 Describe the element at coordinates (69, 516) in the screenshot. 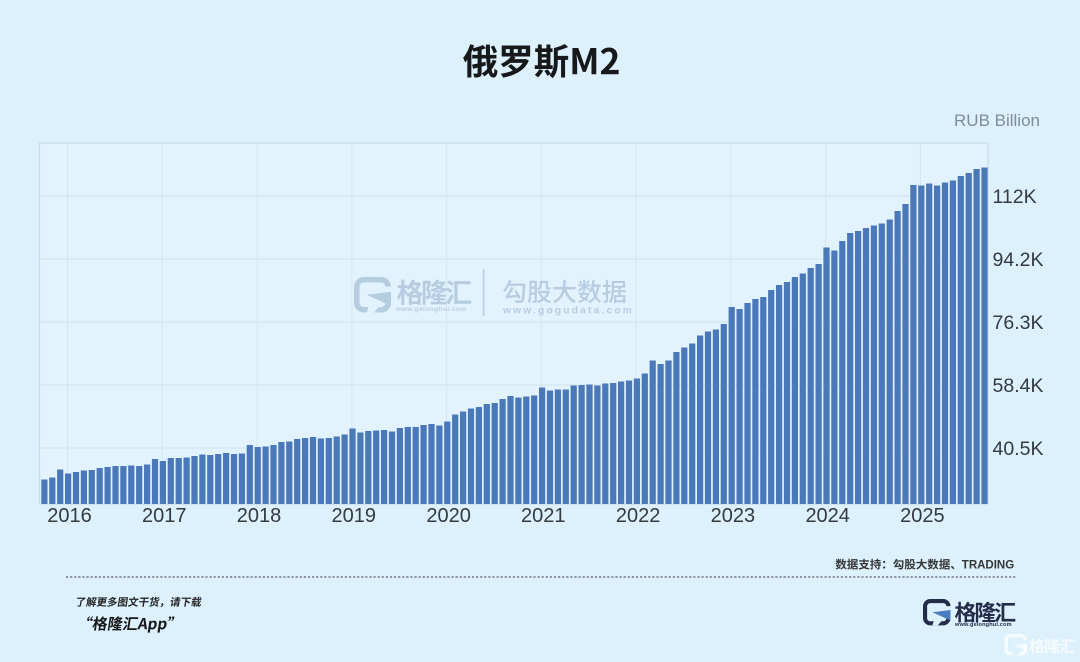

I see `svg-text: 2016` at that location.